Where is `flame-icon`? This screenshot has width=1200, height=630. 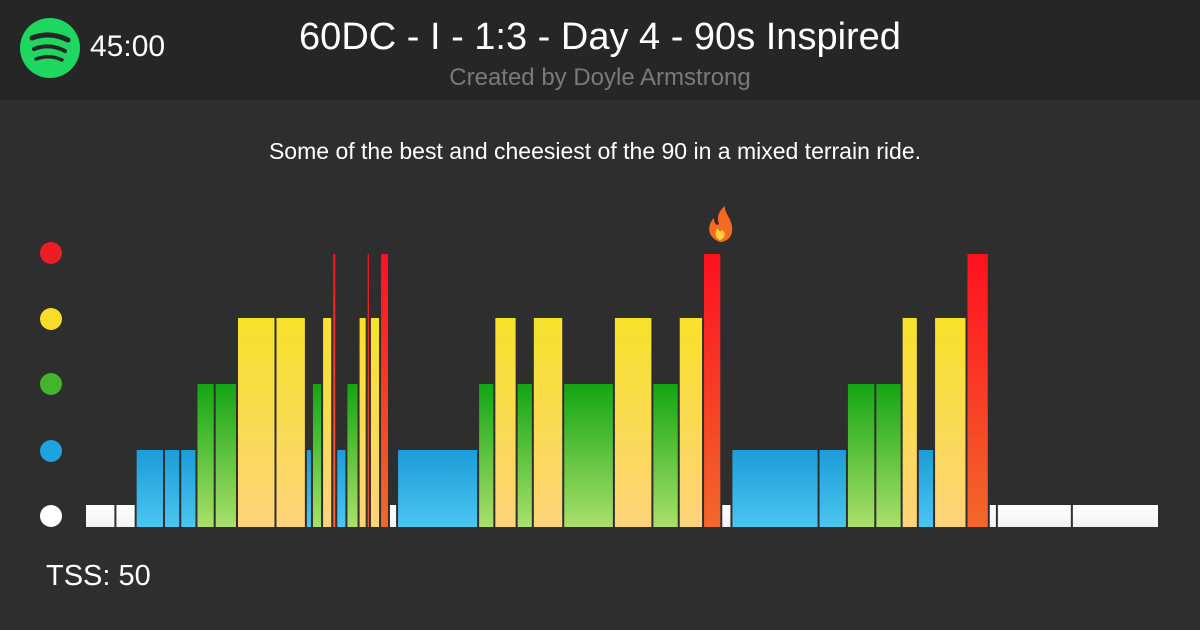
flame-icon is located at coordinates (721, 224).